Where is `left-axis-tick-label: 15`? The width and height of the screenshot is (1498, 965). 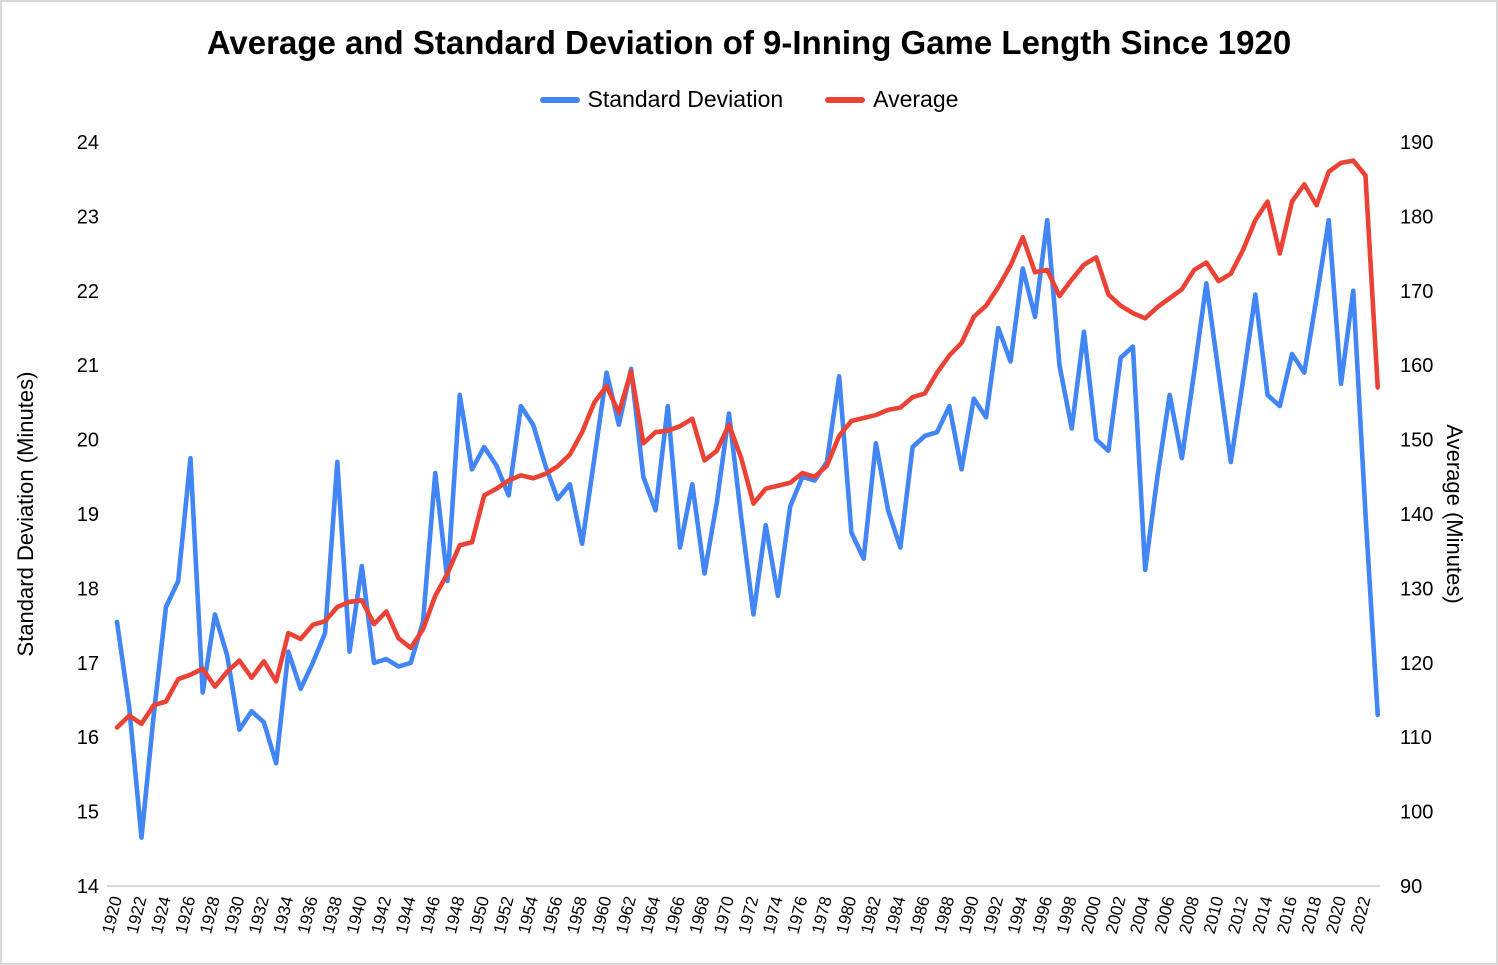
left-axis-tick-label: 15 is located at coordinates (88, 813).